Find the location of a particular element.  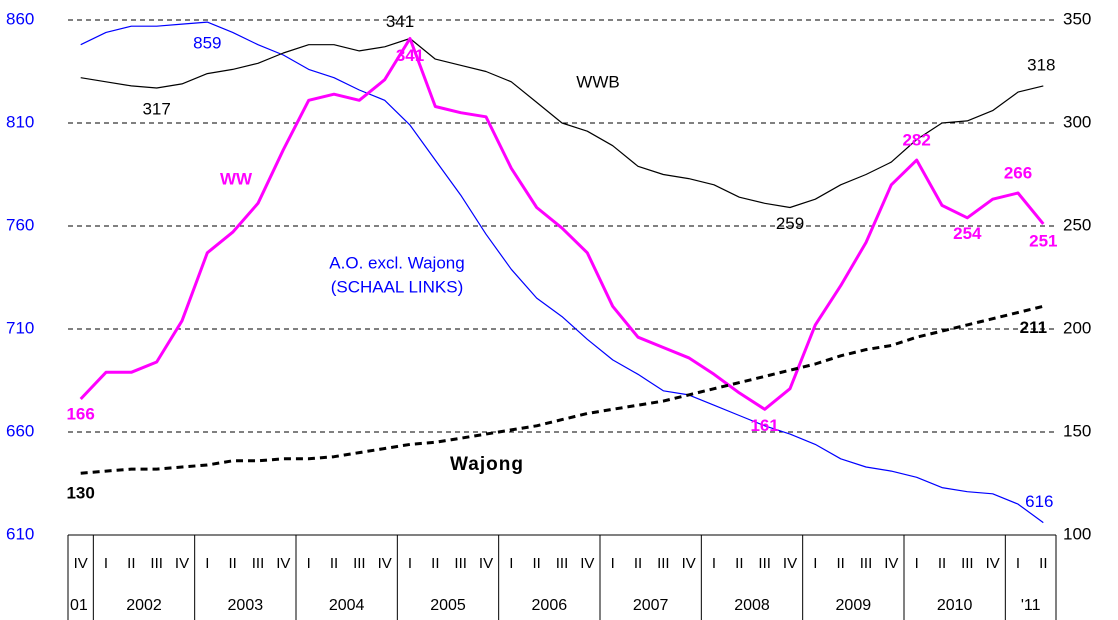

x-group-label: 2005 is located at coordinates (448, 605).